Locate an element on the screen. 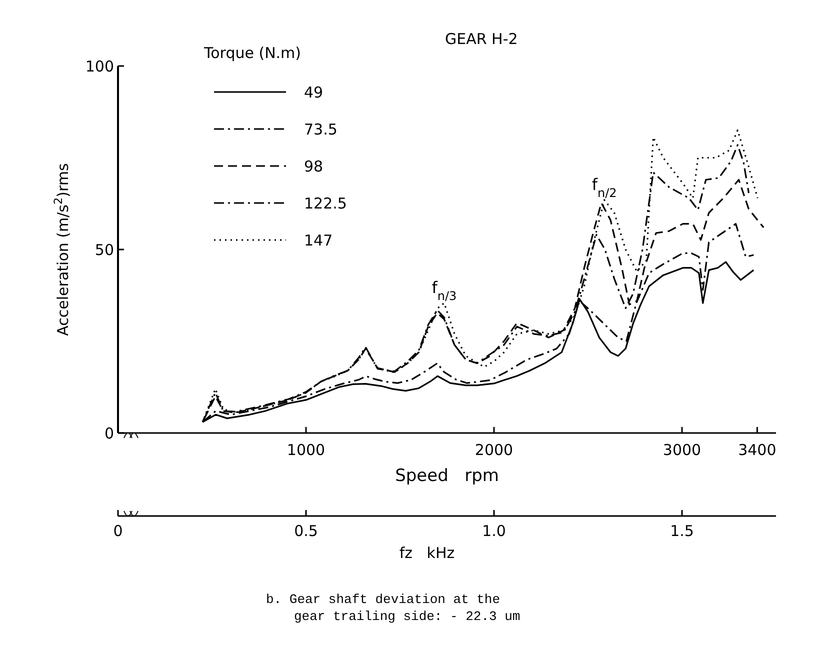  x-tick-label: 3000 is located at coordinates (682, 450).